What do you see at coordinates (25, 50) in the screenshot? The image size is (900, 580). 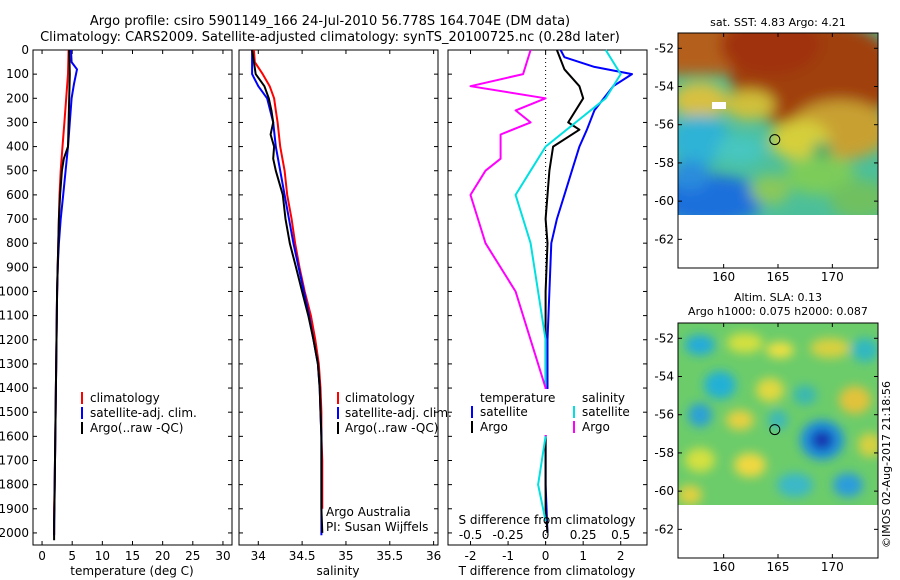 I see `y-tick-label: 0` at bounding box center [25, 50].